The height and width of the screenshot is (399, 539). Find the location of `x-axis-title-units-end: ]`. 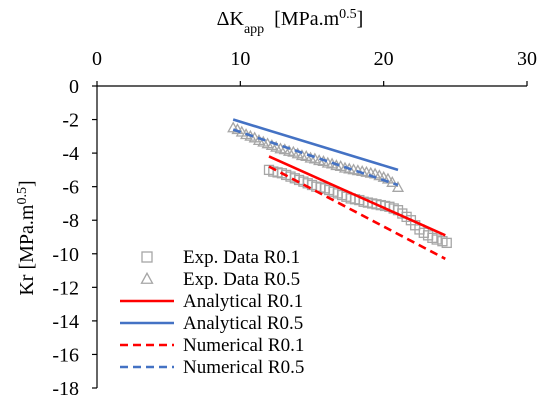

x-axis-title-units-end: ] is located at coordinates (360, 19).